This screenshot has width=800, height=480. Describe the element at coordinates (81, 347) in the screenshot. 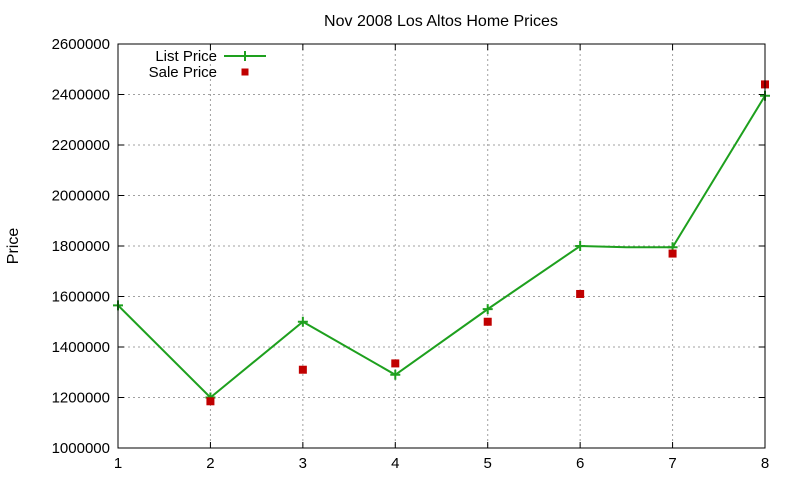

I see `y-tick-label: 1400000` at that location.